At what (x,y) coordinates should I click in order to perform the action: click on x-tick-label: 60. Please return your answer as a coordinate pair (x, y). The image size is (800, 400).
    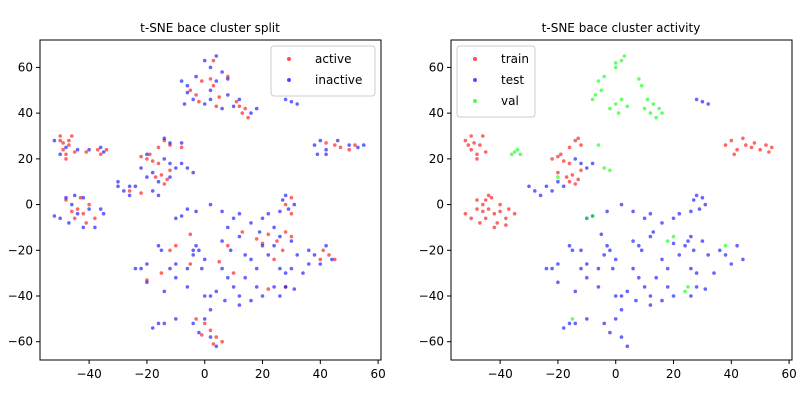
    Looking at the image, I should click on (788, 374).